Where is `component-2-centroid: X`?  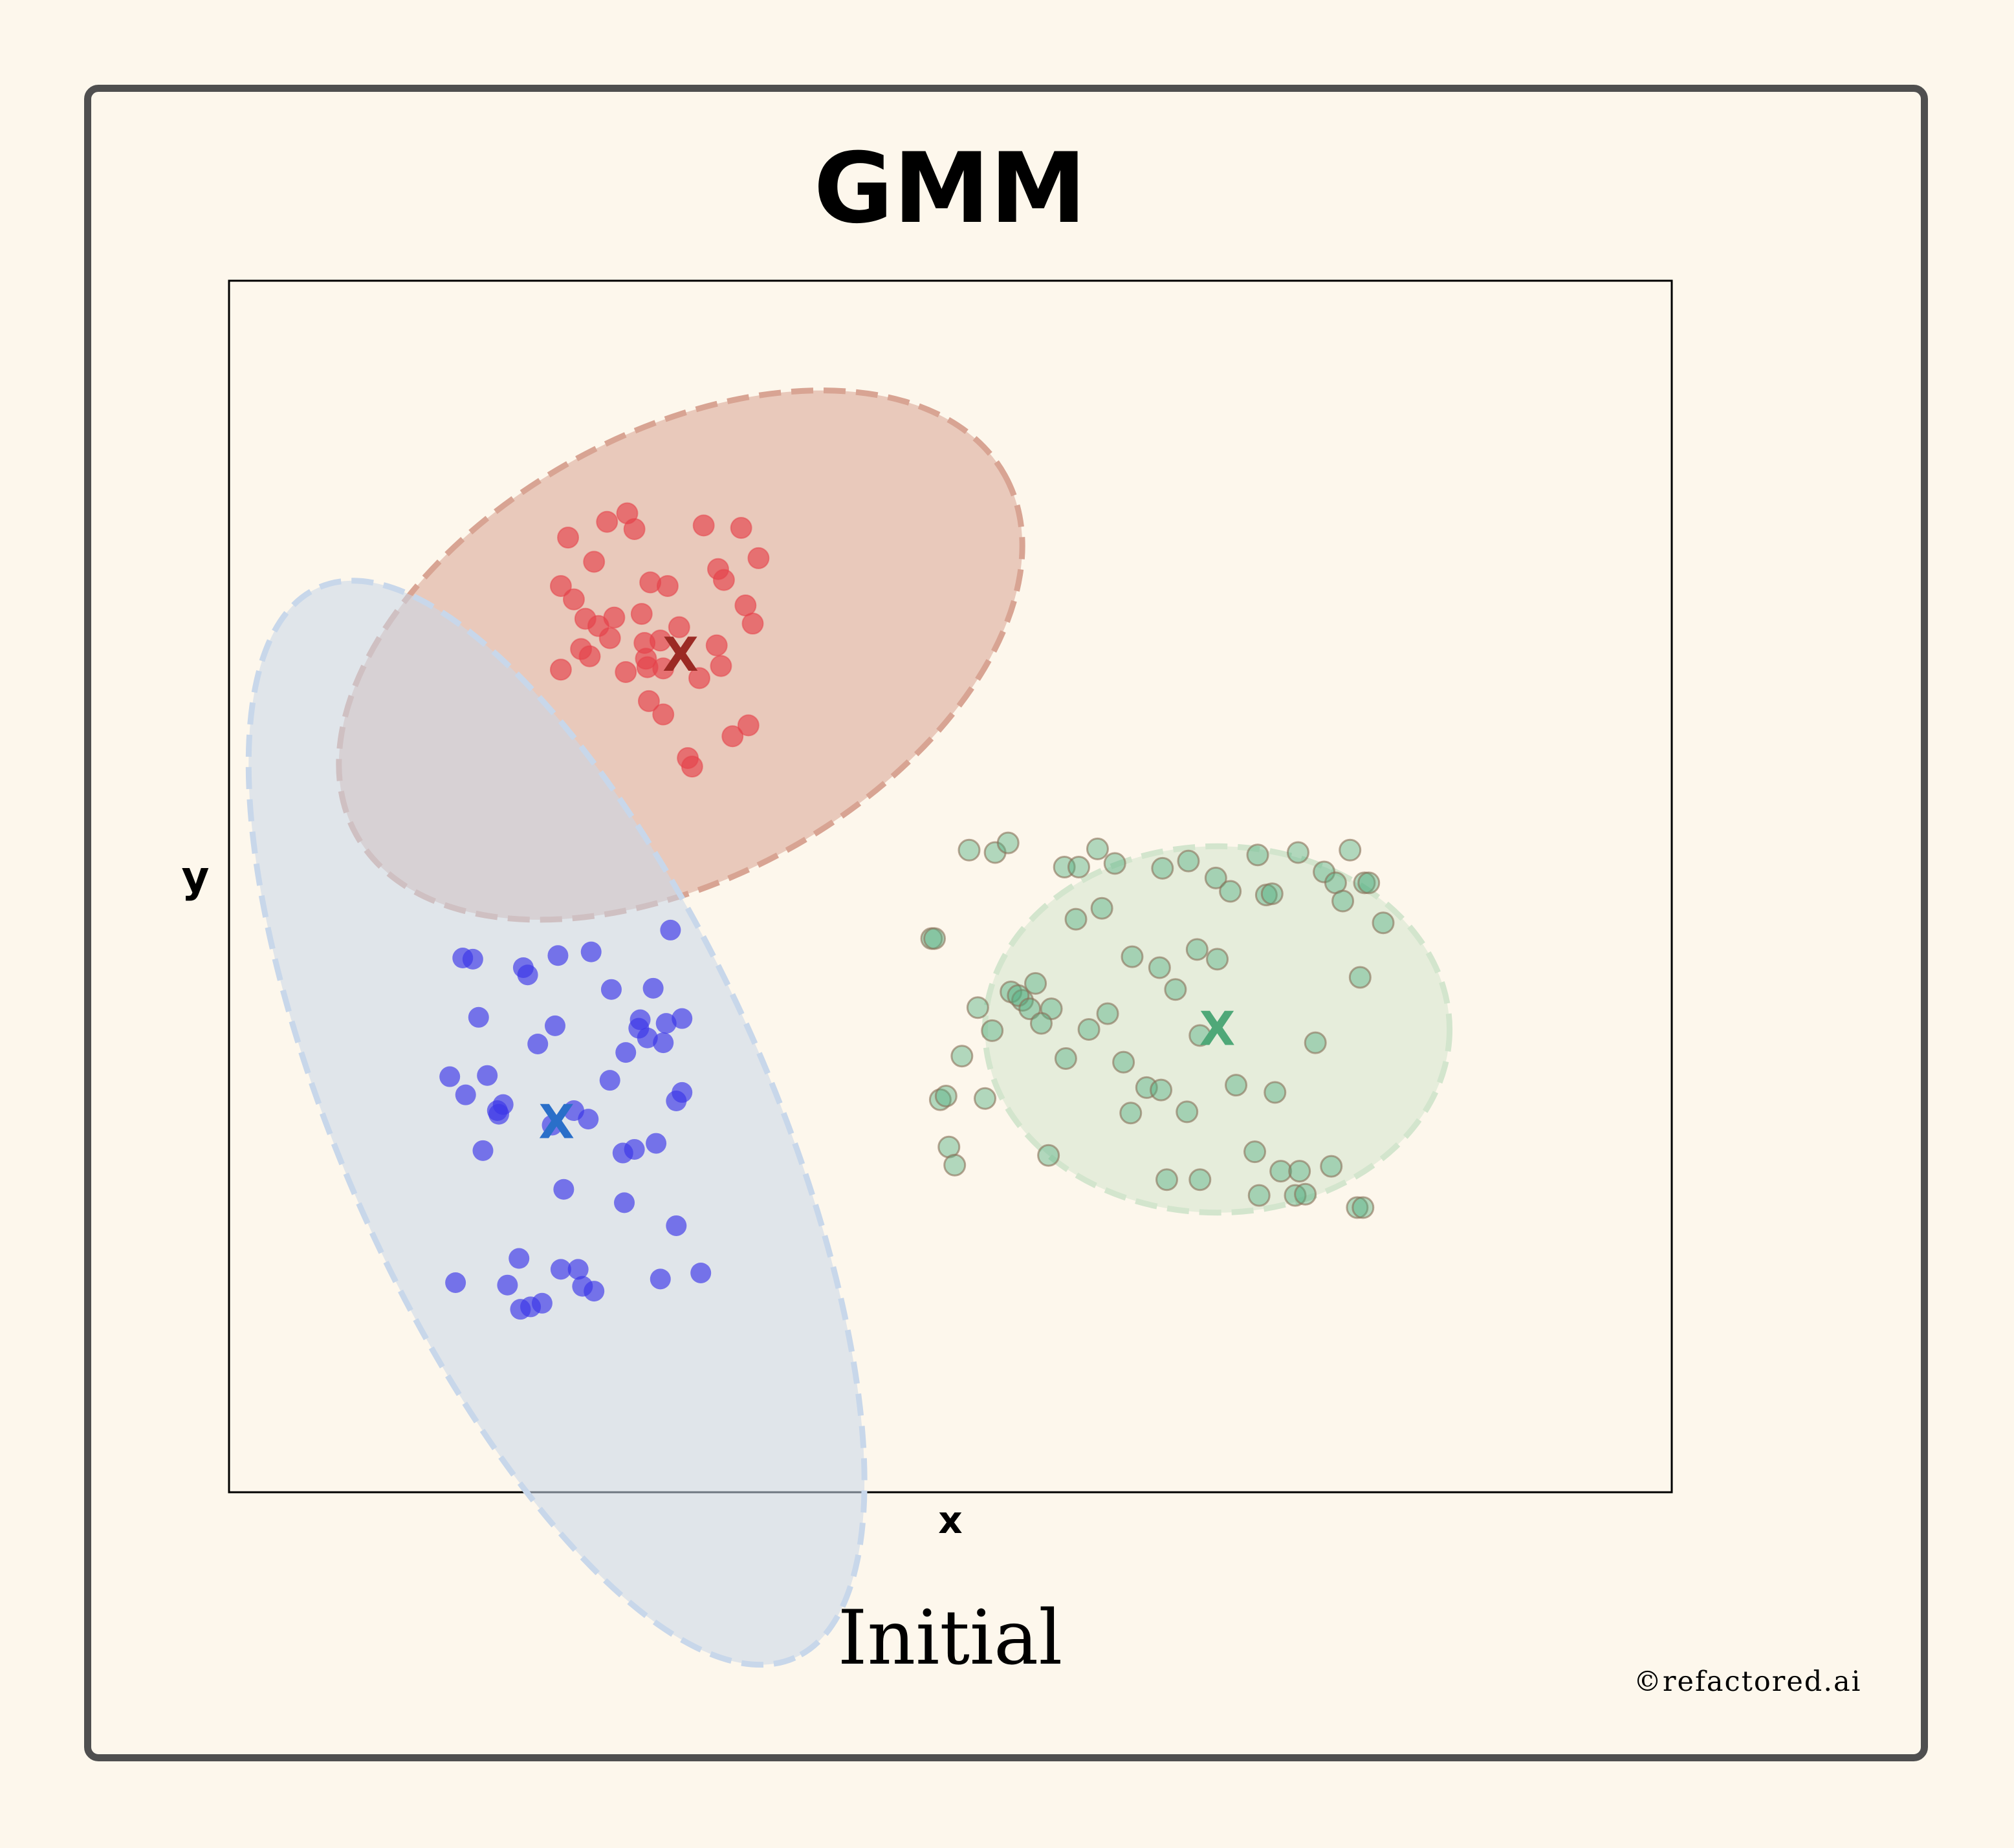 component-2-centroid: X is located at coordinates (556, 1122).